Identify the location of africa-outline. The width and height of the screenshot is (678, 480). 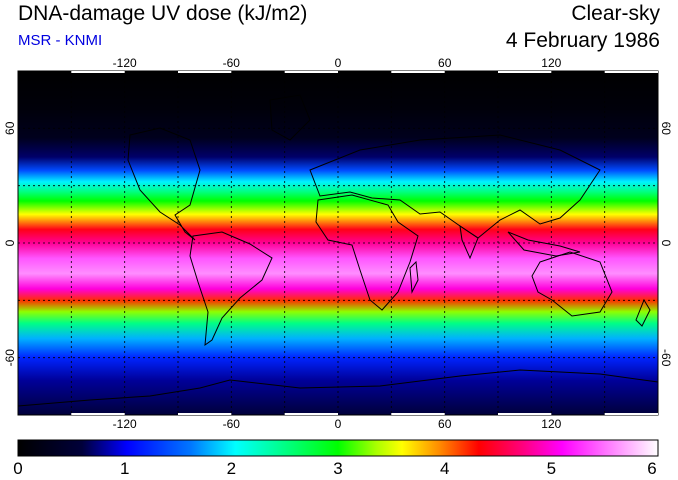
(367, 252).